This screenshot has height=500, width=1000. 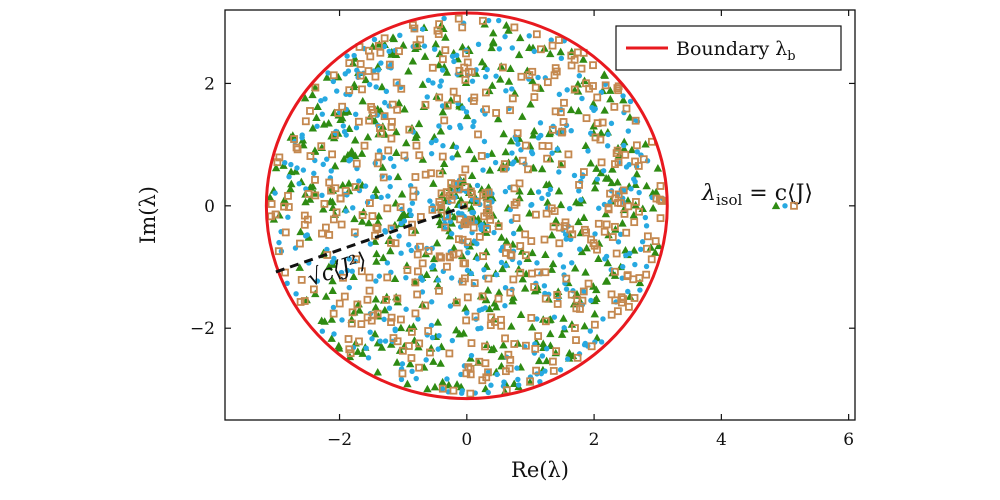 What do you see at coordinates (339, 440) in the screenshot?
I see `x-tick-label: −2` at bounding box center [339, 440].